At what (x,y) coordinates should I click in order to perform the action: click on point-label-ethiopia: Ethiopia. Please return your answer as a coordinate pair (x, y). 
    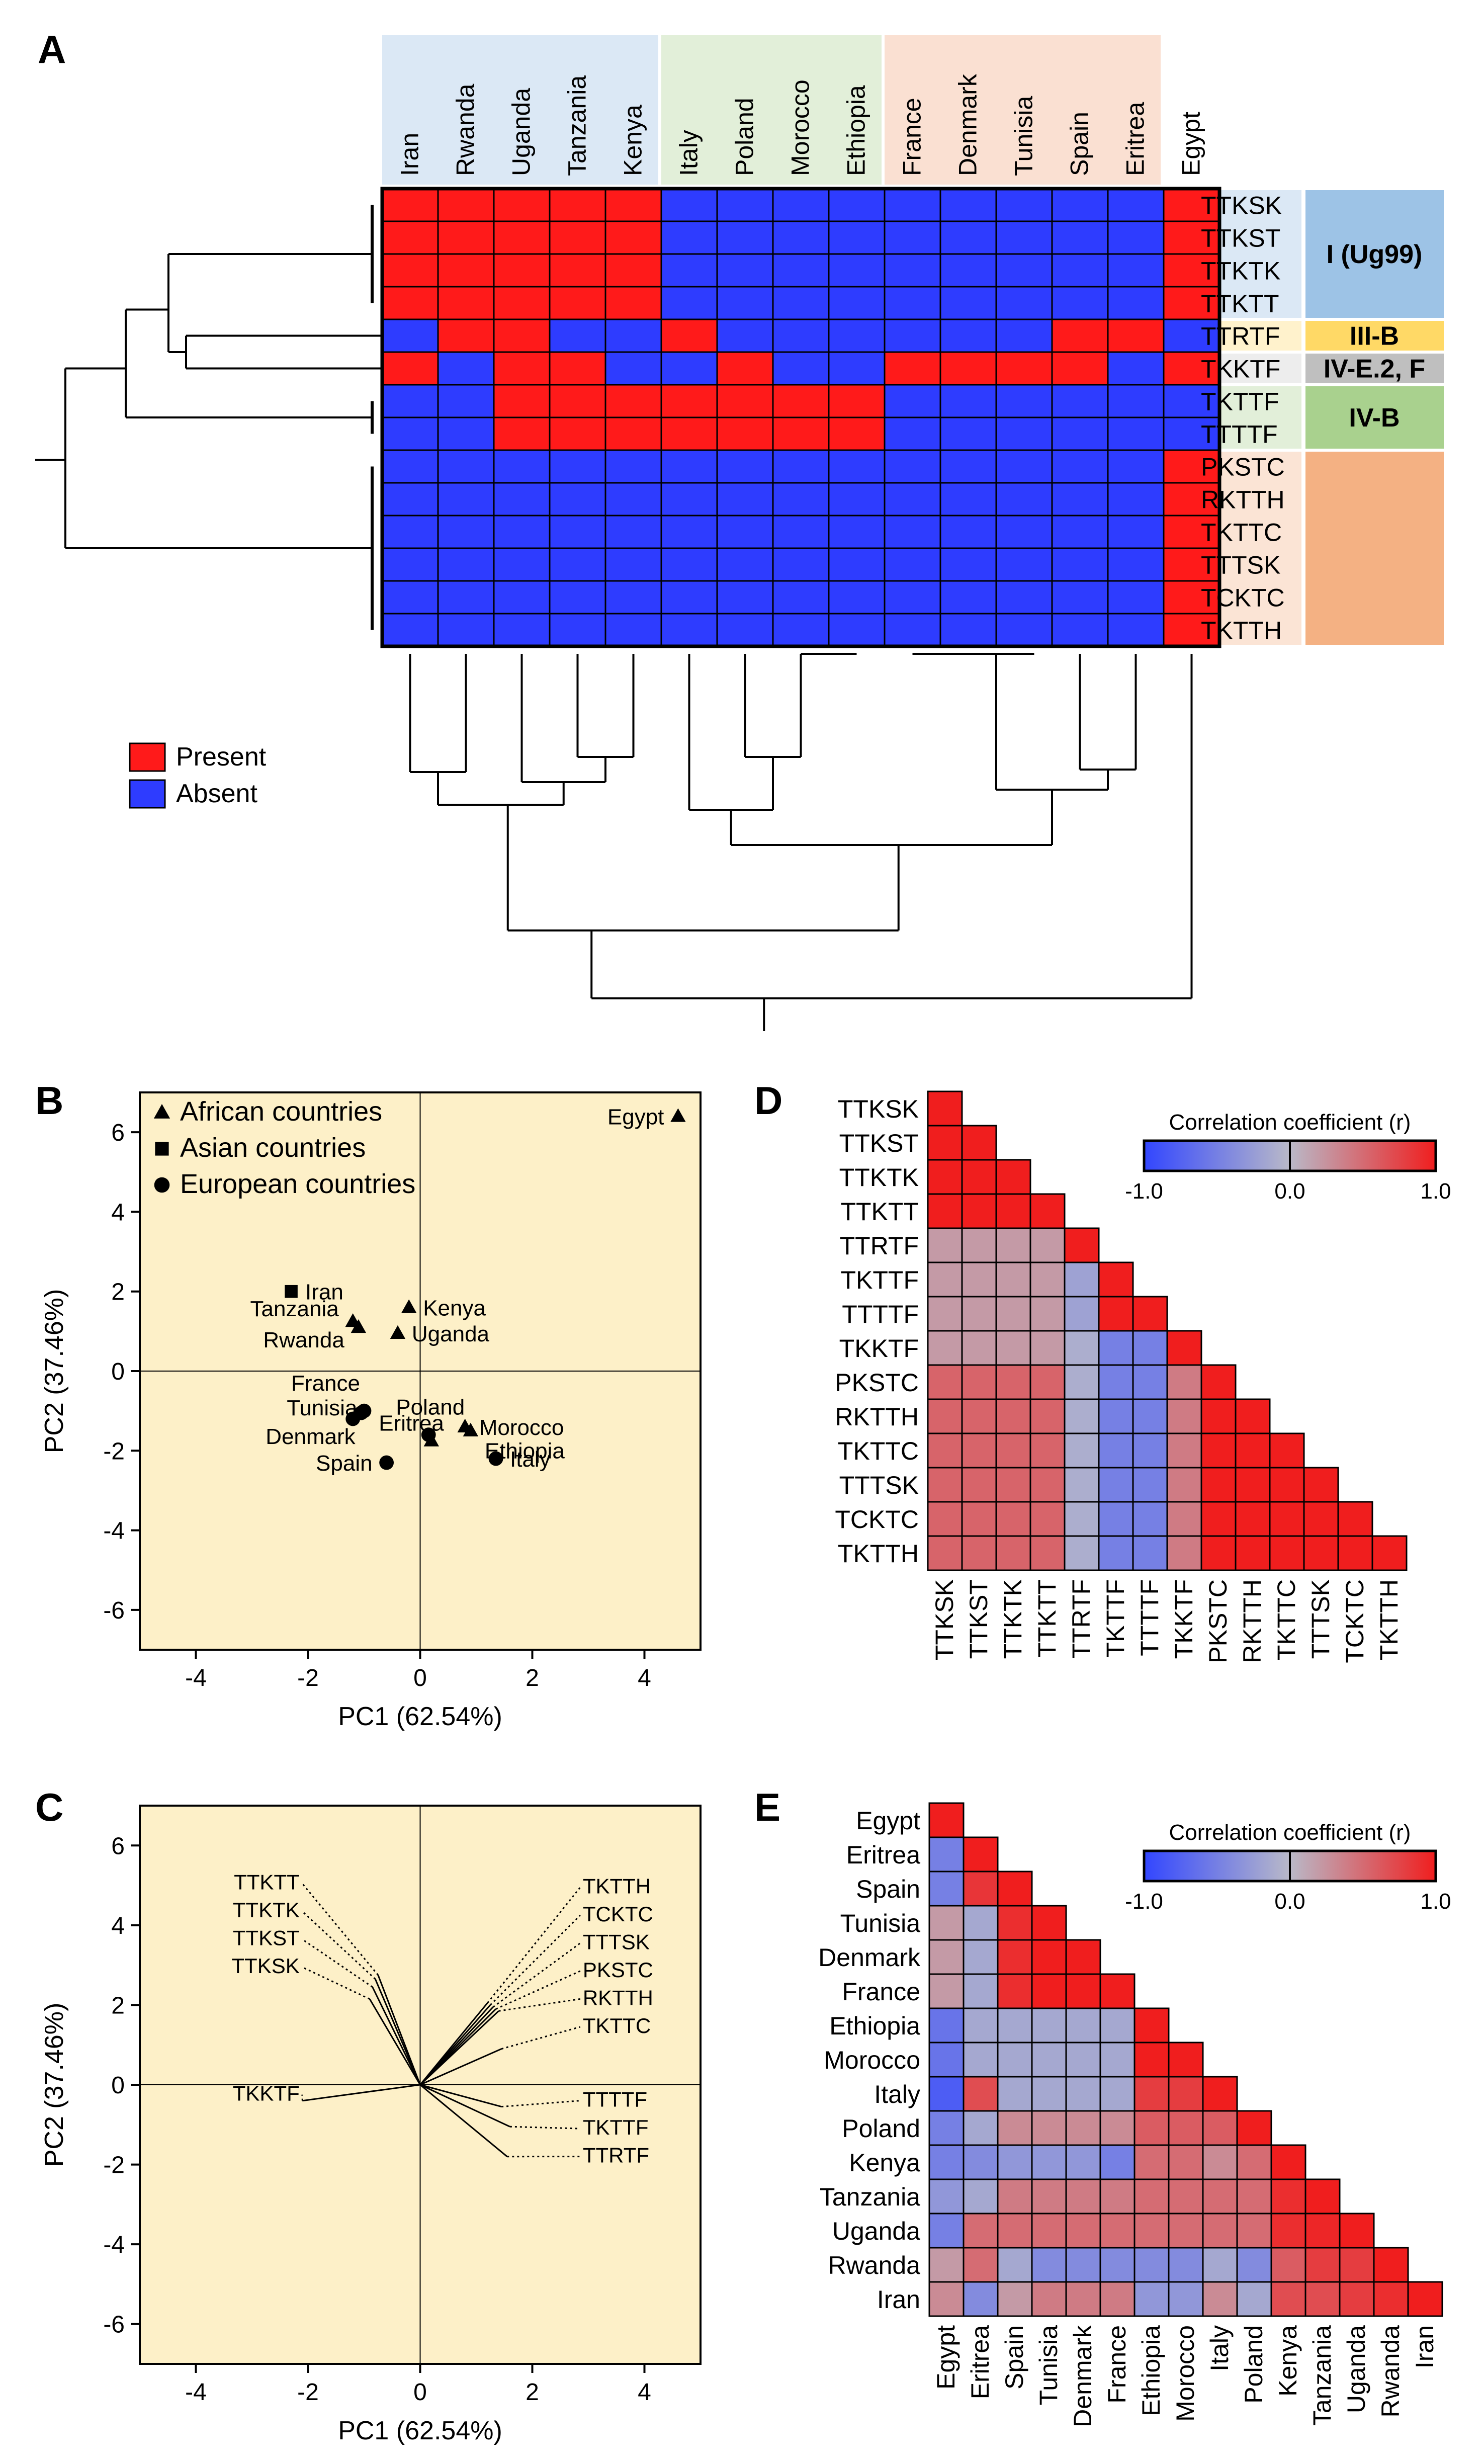
    Looking at the image, I should click on (525, 1451).